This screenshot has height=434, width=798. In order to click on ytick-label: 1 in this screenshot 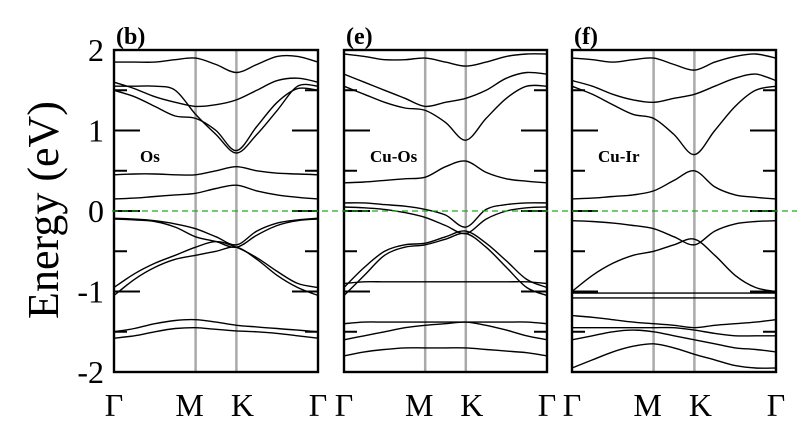, I will do `click(96, 131)`.